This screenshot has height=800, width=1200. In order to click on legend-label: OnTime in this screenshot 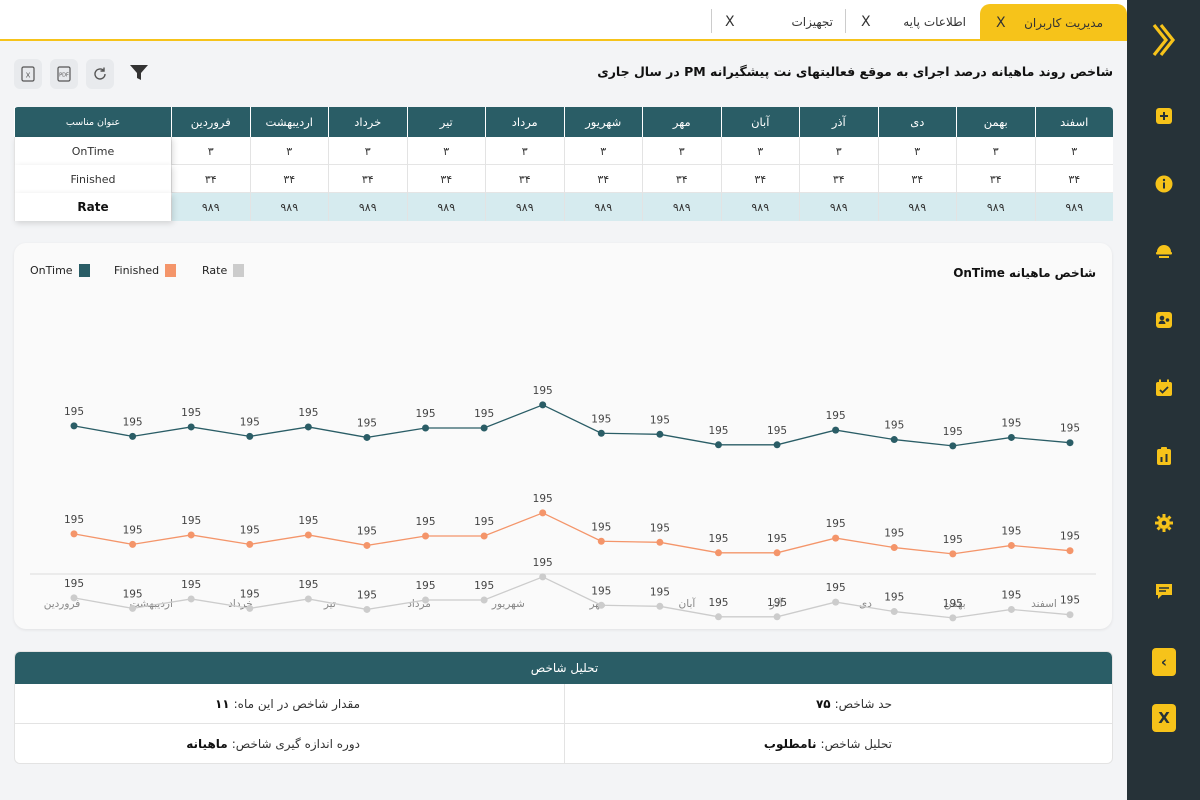, I will do `click(51, 270)`.